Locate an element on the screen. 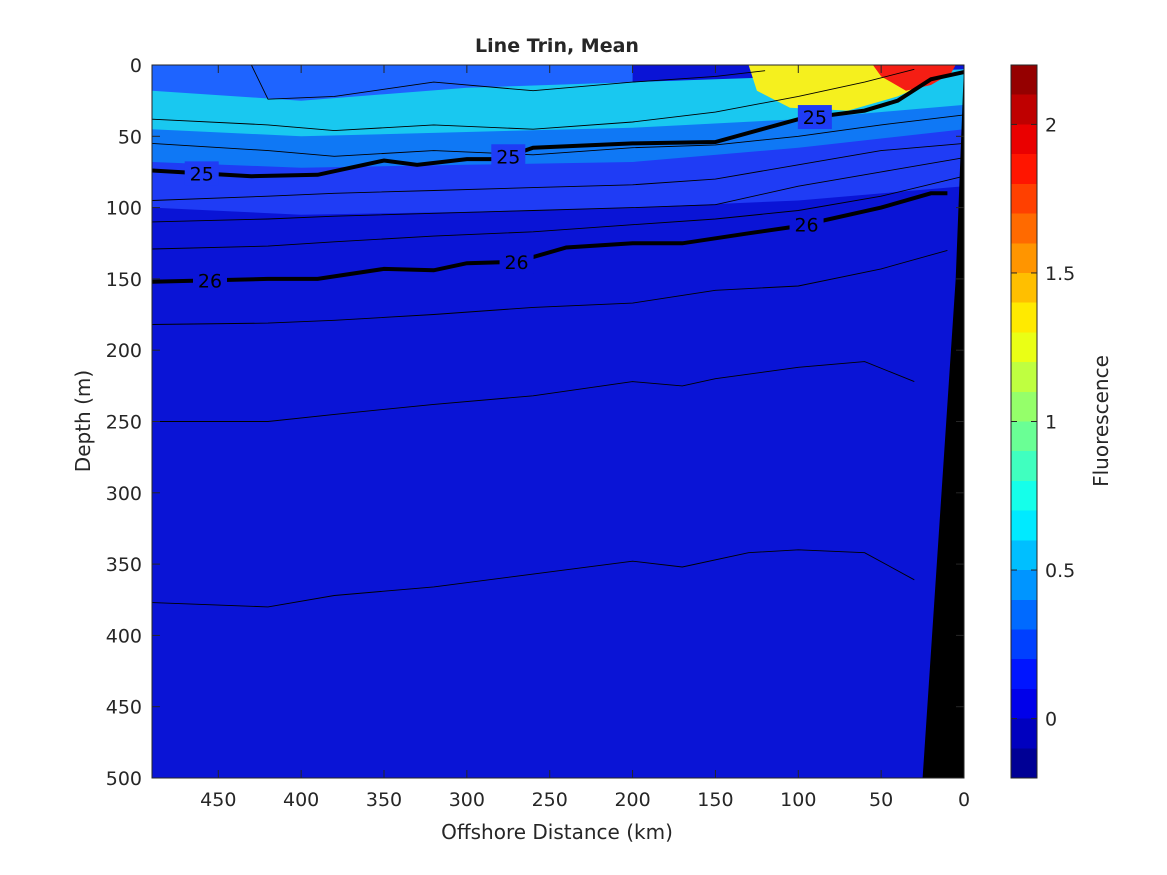 The height and width of the screenshot is (875, 1167). chart-title: Line Trin, Mean is located at coordinates (557, 46).